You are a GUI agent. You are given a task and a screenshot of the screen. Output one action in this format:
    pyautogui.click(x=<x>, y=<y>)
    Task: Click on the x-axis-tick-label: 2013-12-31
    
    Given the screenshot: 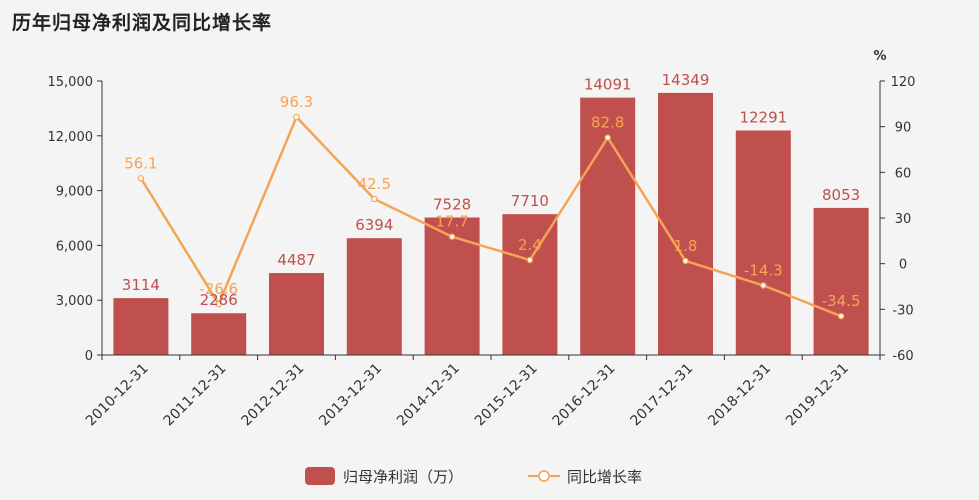 What is the action you would take?
    pyautogui.click(x=350, y=395)
    